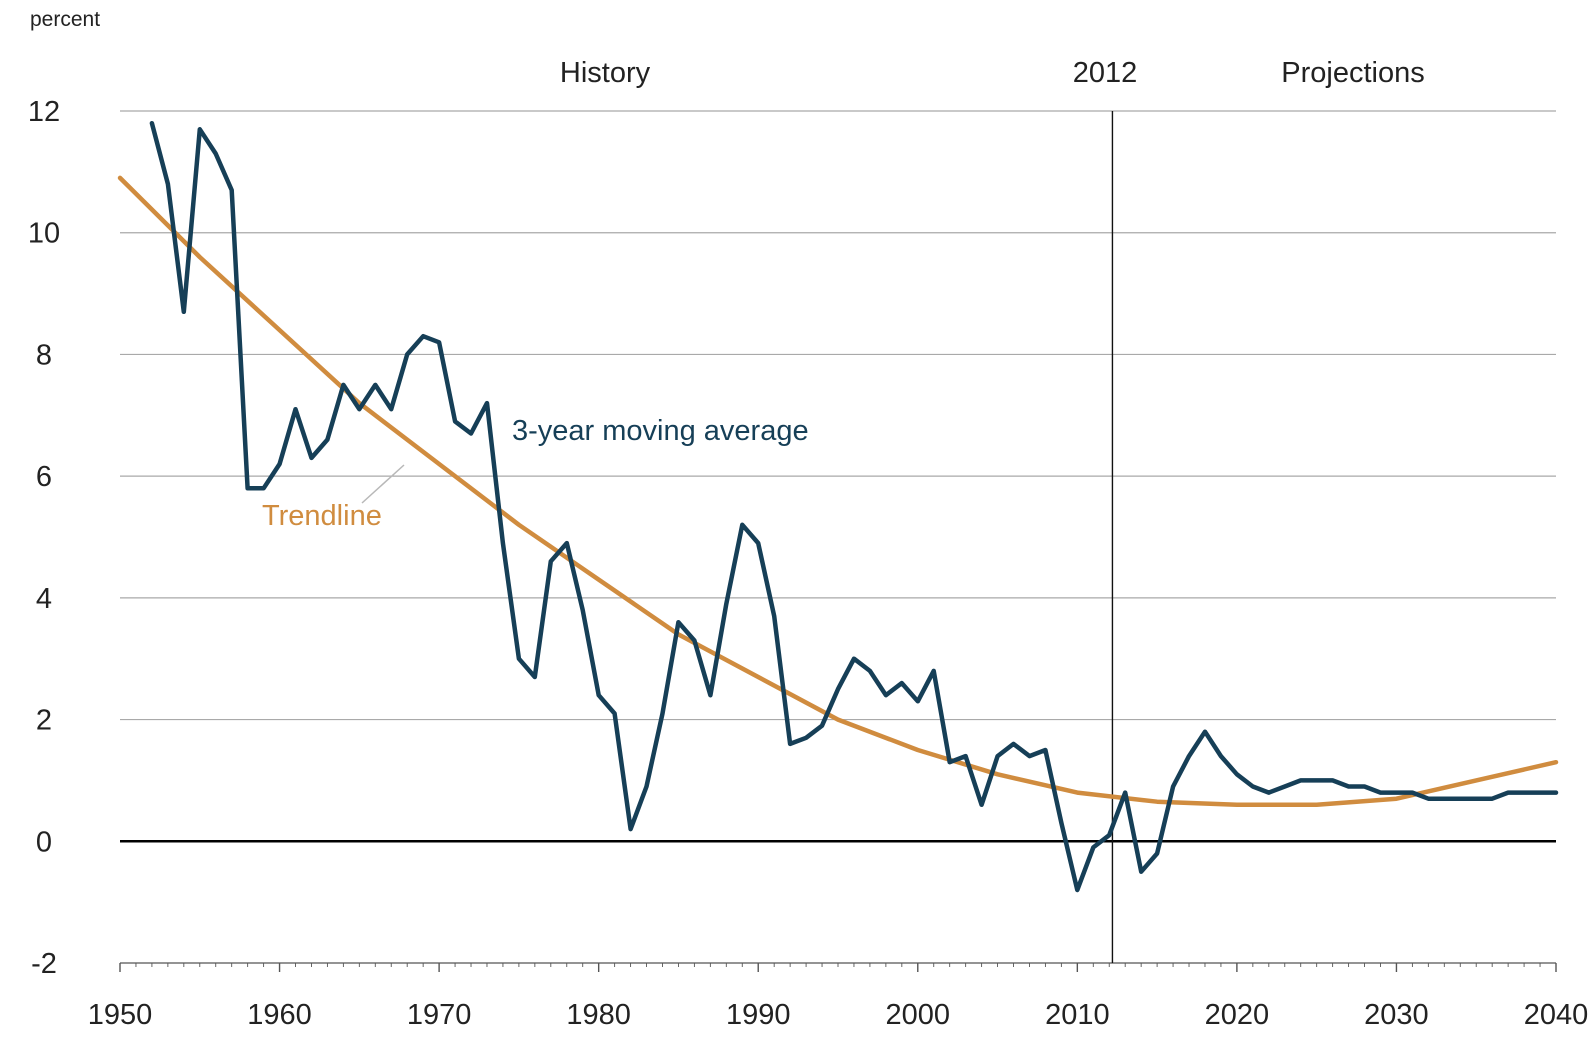 This screenshot has width=1591, height=1045. I want to click on x-tick-label: 1980, so click(598, 1015).